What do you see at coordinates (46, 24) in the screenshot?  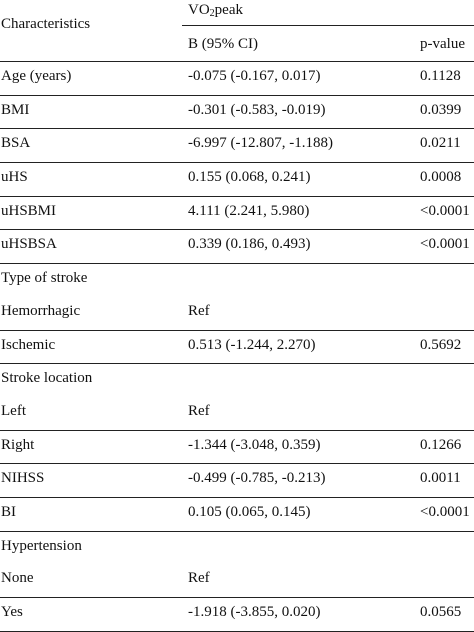 I see `characteristics-header: Characteristics` at bounding box center [46, 24].